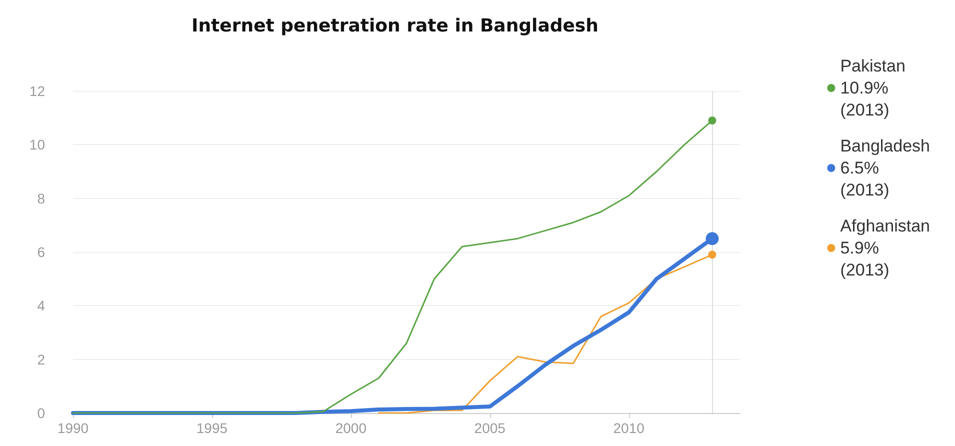 The width and height of the screenshot is (955, 446). I want to click on y-tick-label: 8, so click(41, 198).